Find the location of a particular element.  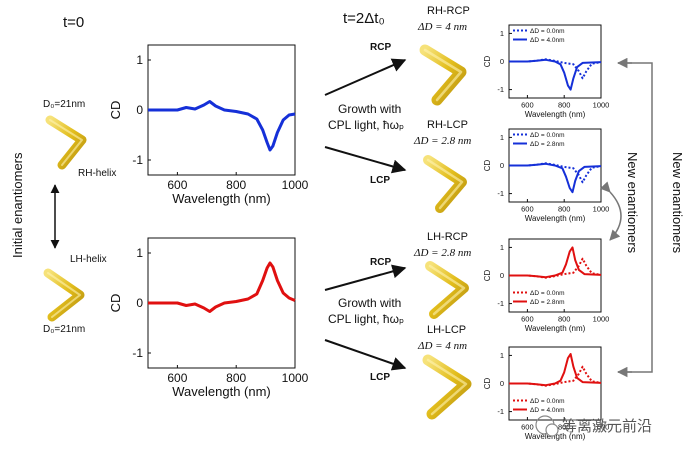

growth-label-bottom-line1: Growth with is located at coordinates (369, 303).